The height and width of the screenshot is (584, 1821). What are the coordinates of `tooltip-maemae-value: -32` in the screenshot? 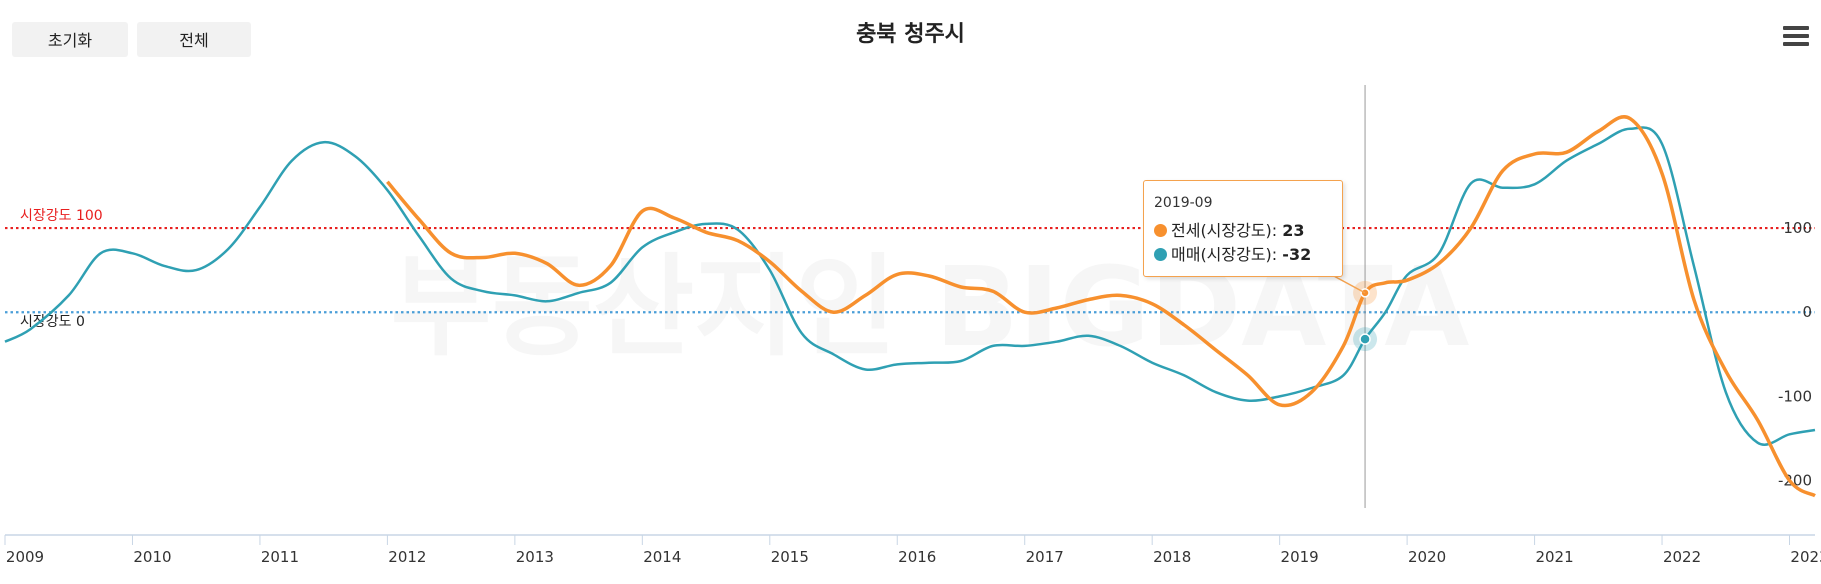 It's located at (1297, 254).